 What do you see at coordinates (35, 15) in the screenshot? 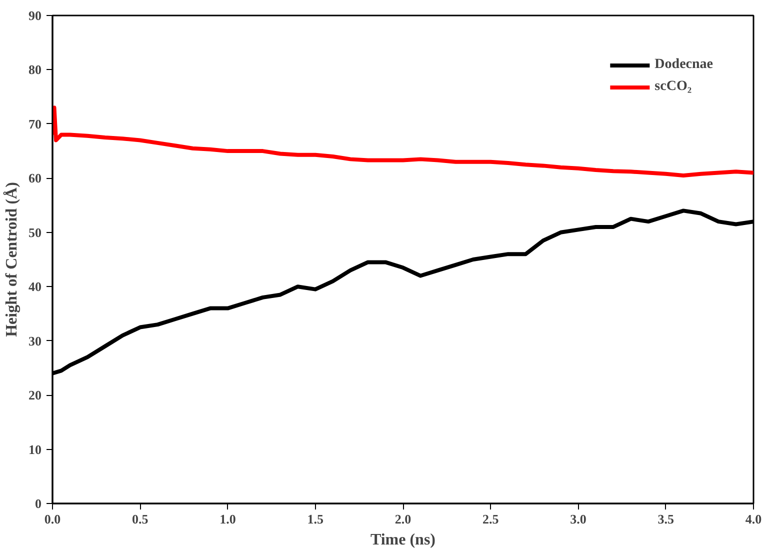
I see `y-tick-label: 90` at bounding box center [35, 15].